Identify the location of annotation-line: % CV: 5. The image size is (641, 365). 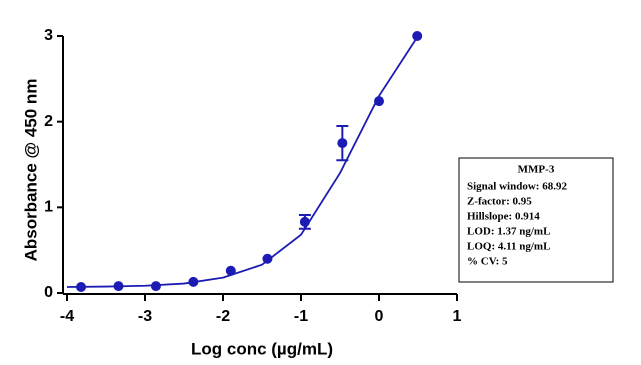
(487, 262).